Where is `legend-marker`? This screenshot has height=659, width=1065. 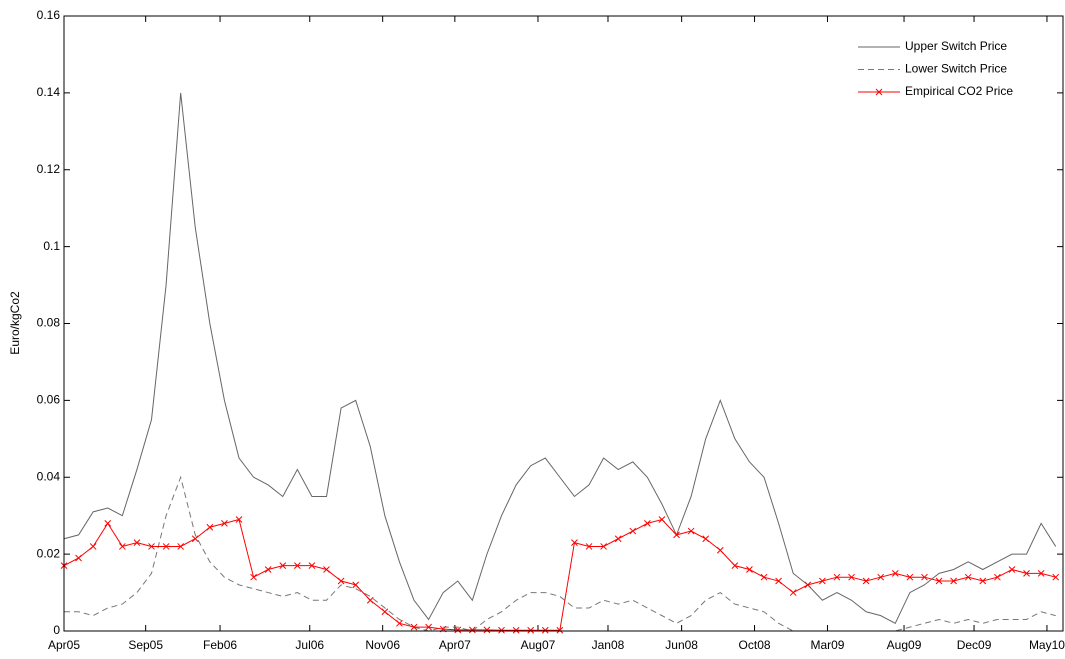 legend-marker is located at coordinates (879, 92).